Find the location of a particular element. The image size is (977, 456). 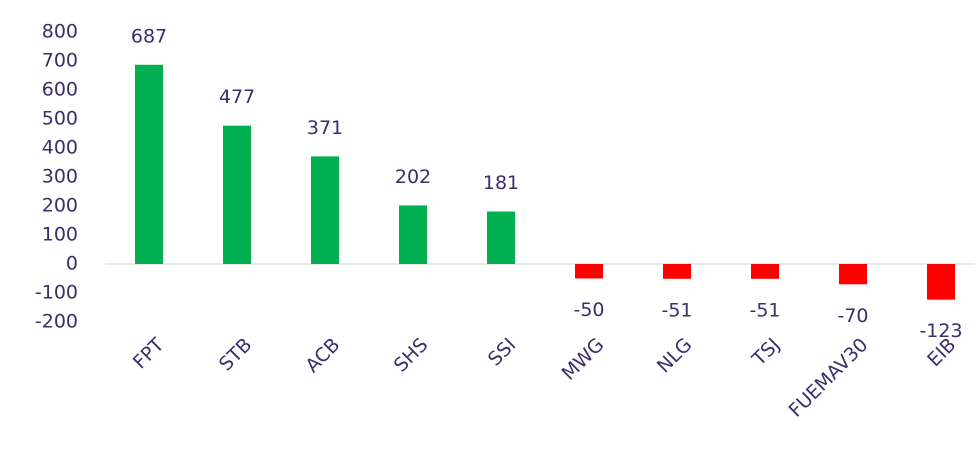

y-tick-label: 800 is located at coordinates (60, 32).